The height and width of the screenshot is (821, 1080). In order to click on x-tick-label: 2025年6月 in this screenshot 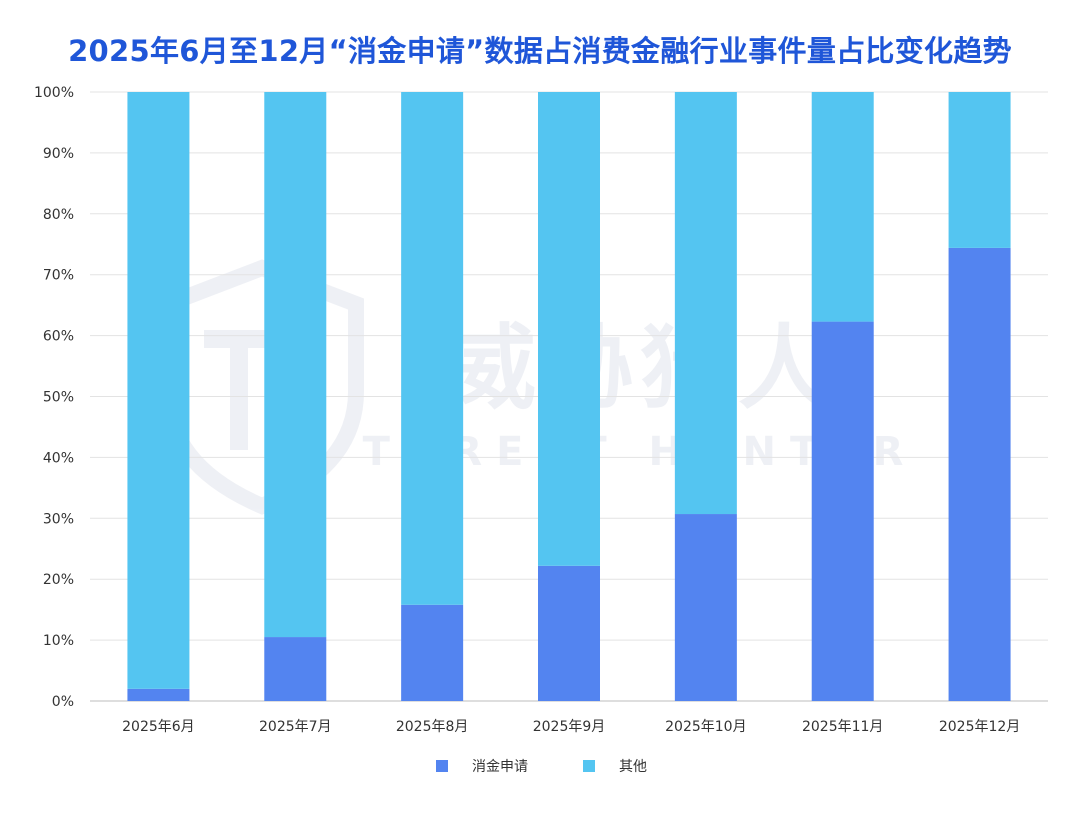, I will do `click(158, 727)`.